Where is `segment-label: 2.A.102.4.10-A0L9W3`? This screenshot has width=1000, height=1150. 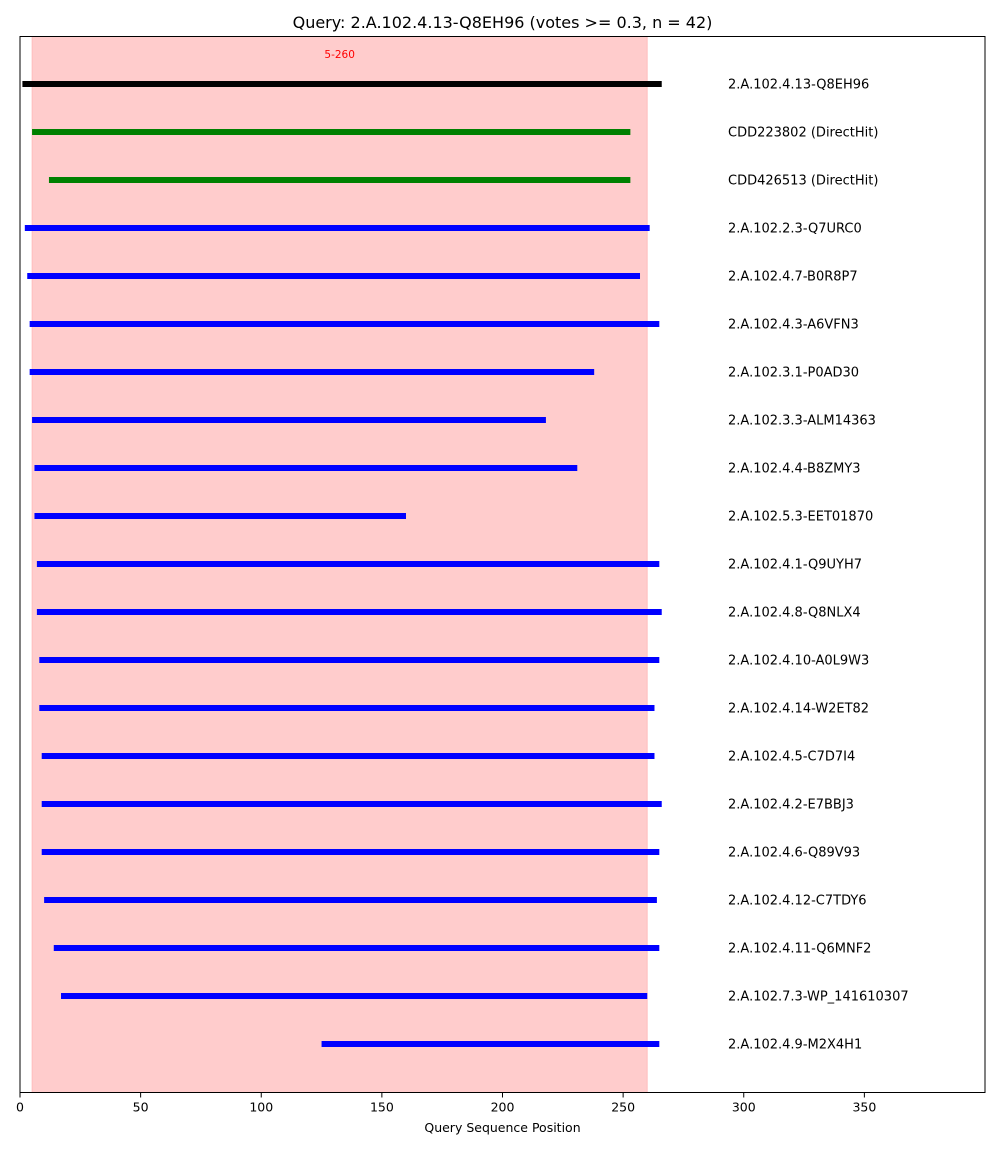
segment-label: 2.A.102.4.10-A0L9W3 is located at coordinates (798, 661).